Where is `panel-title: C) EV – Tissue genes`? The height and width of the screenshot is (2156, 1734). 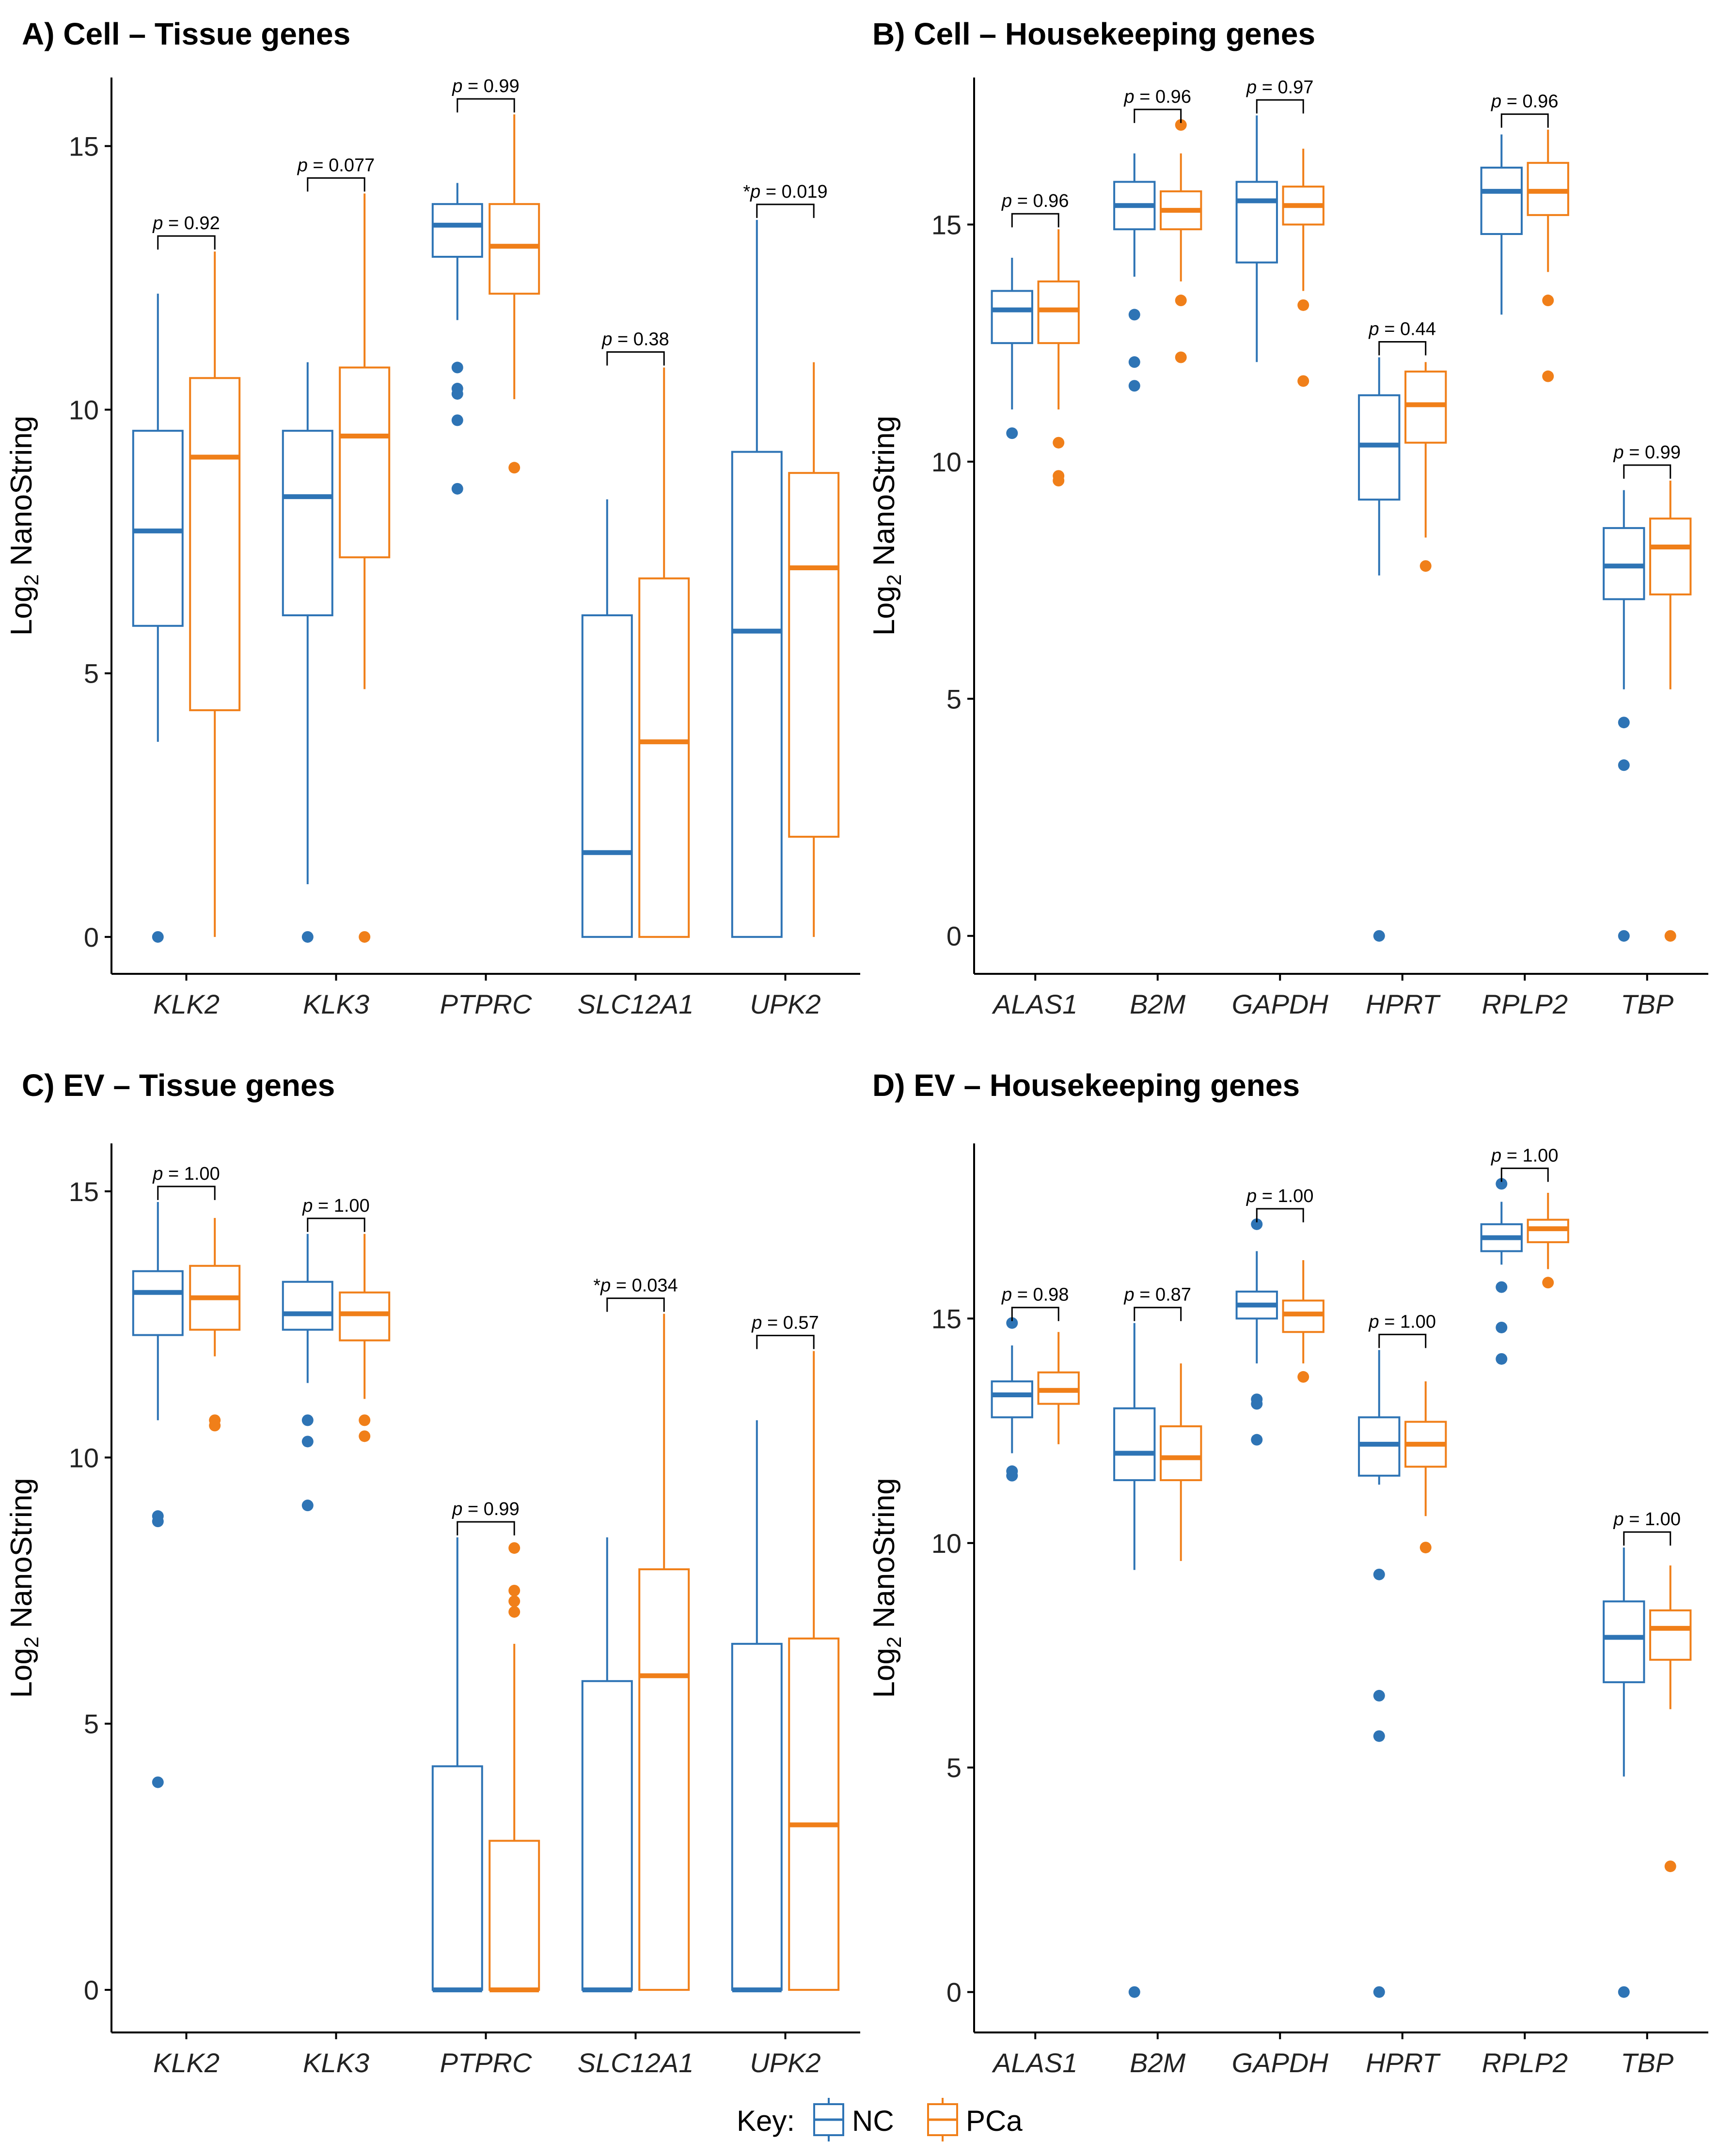 panel-title: C) EV – Tissue genes is located at coordinates (178, 1085).